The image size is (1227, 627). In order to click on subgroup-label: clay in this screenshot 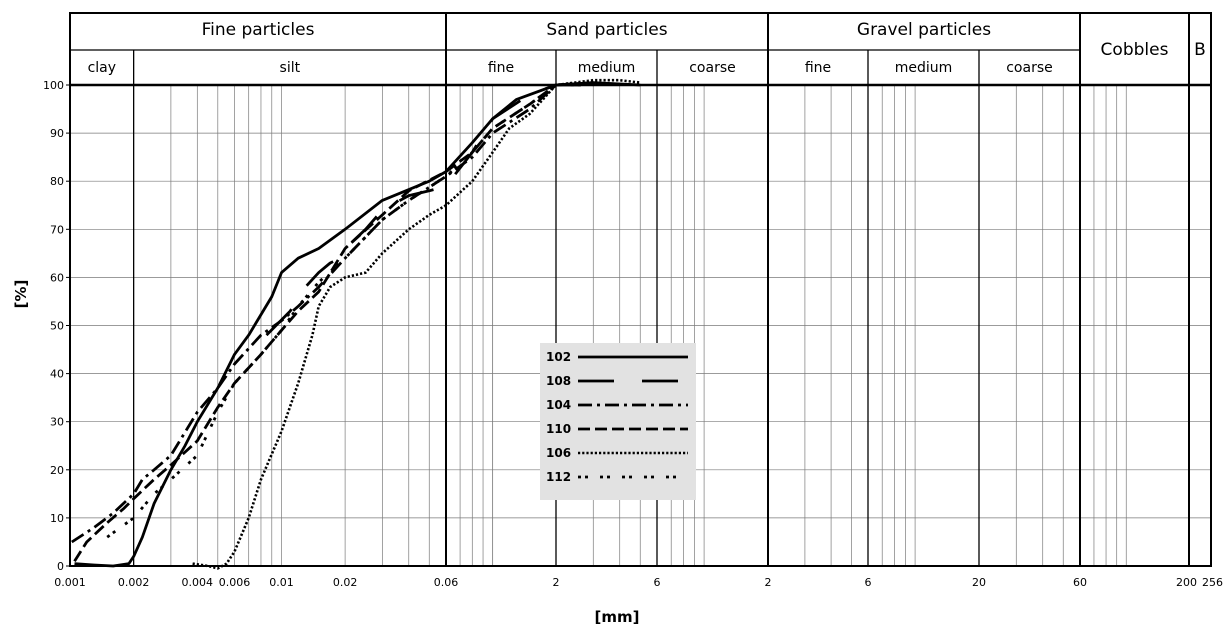, I will do `click(102, 68)`.